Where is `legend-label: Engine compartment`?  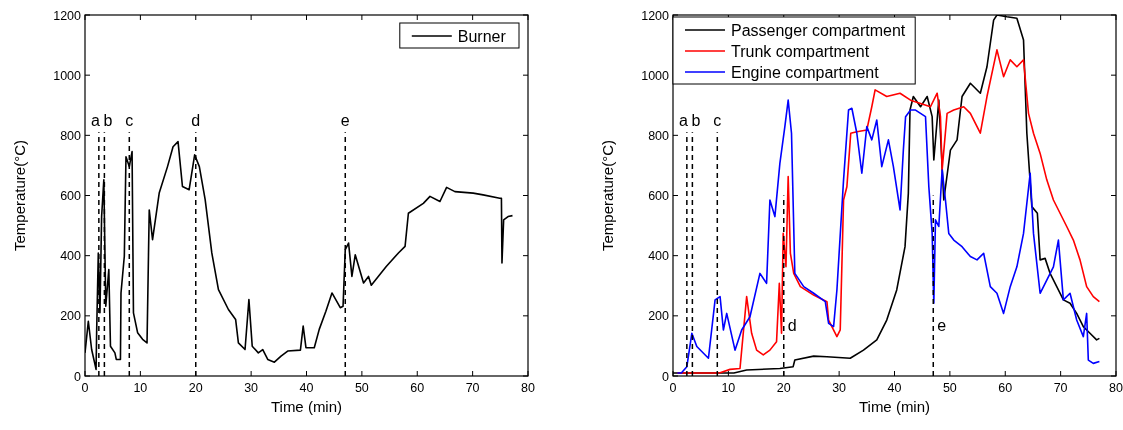 legend-label: Engine compartment is located at coordinates (805, 72).